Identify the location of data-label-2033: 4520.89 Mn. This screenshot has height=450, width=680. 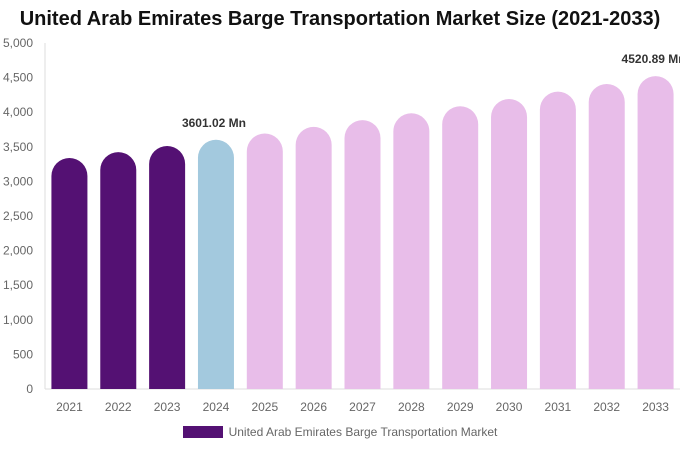
(651, 59).